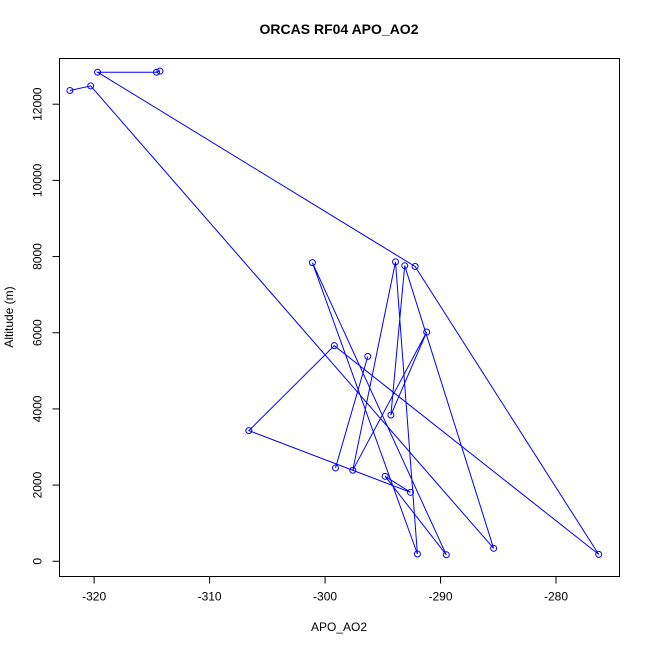 This screenshot has width=650, height=650. I want to click on x-axis: -320 -310 -300 -290 -280, so click(325, 590).